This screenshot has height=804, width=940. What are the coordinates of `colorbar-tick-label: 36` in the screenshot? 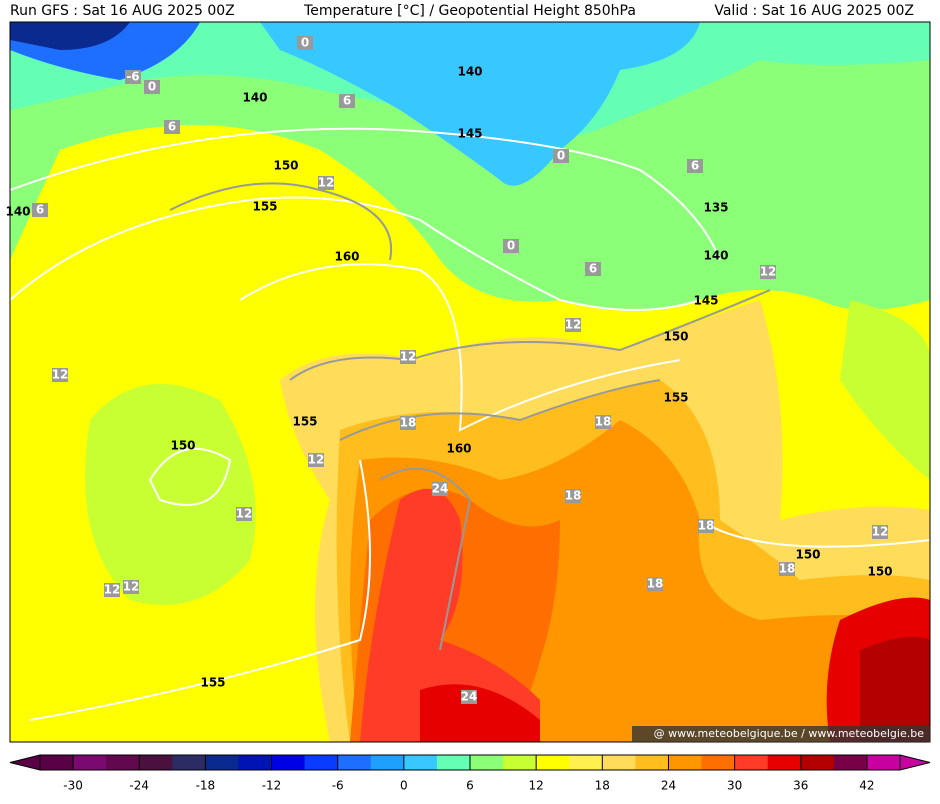 It's located at (800, 786).